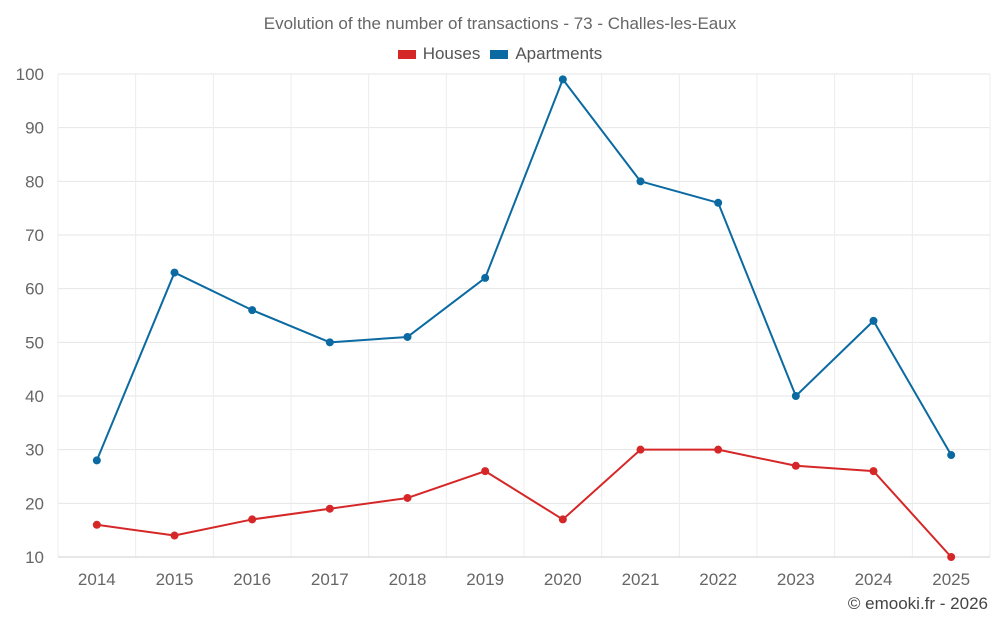 This screenshot has width=1000, height=625. Describe the element at coordinates (485, 579) in the screenshot. I see `x-tick-label: 2019` at that location.